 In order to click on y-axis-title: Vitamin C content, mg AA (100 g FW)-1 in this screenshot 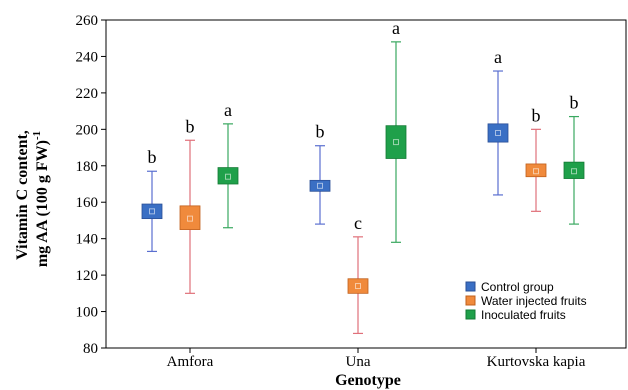, I will do `click(32, 198)`.